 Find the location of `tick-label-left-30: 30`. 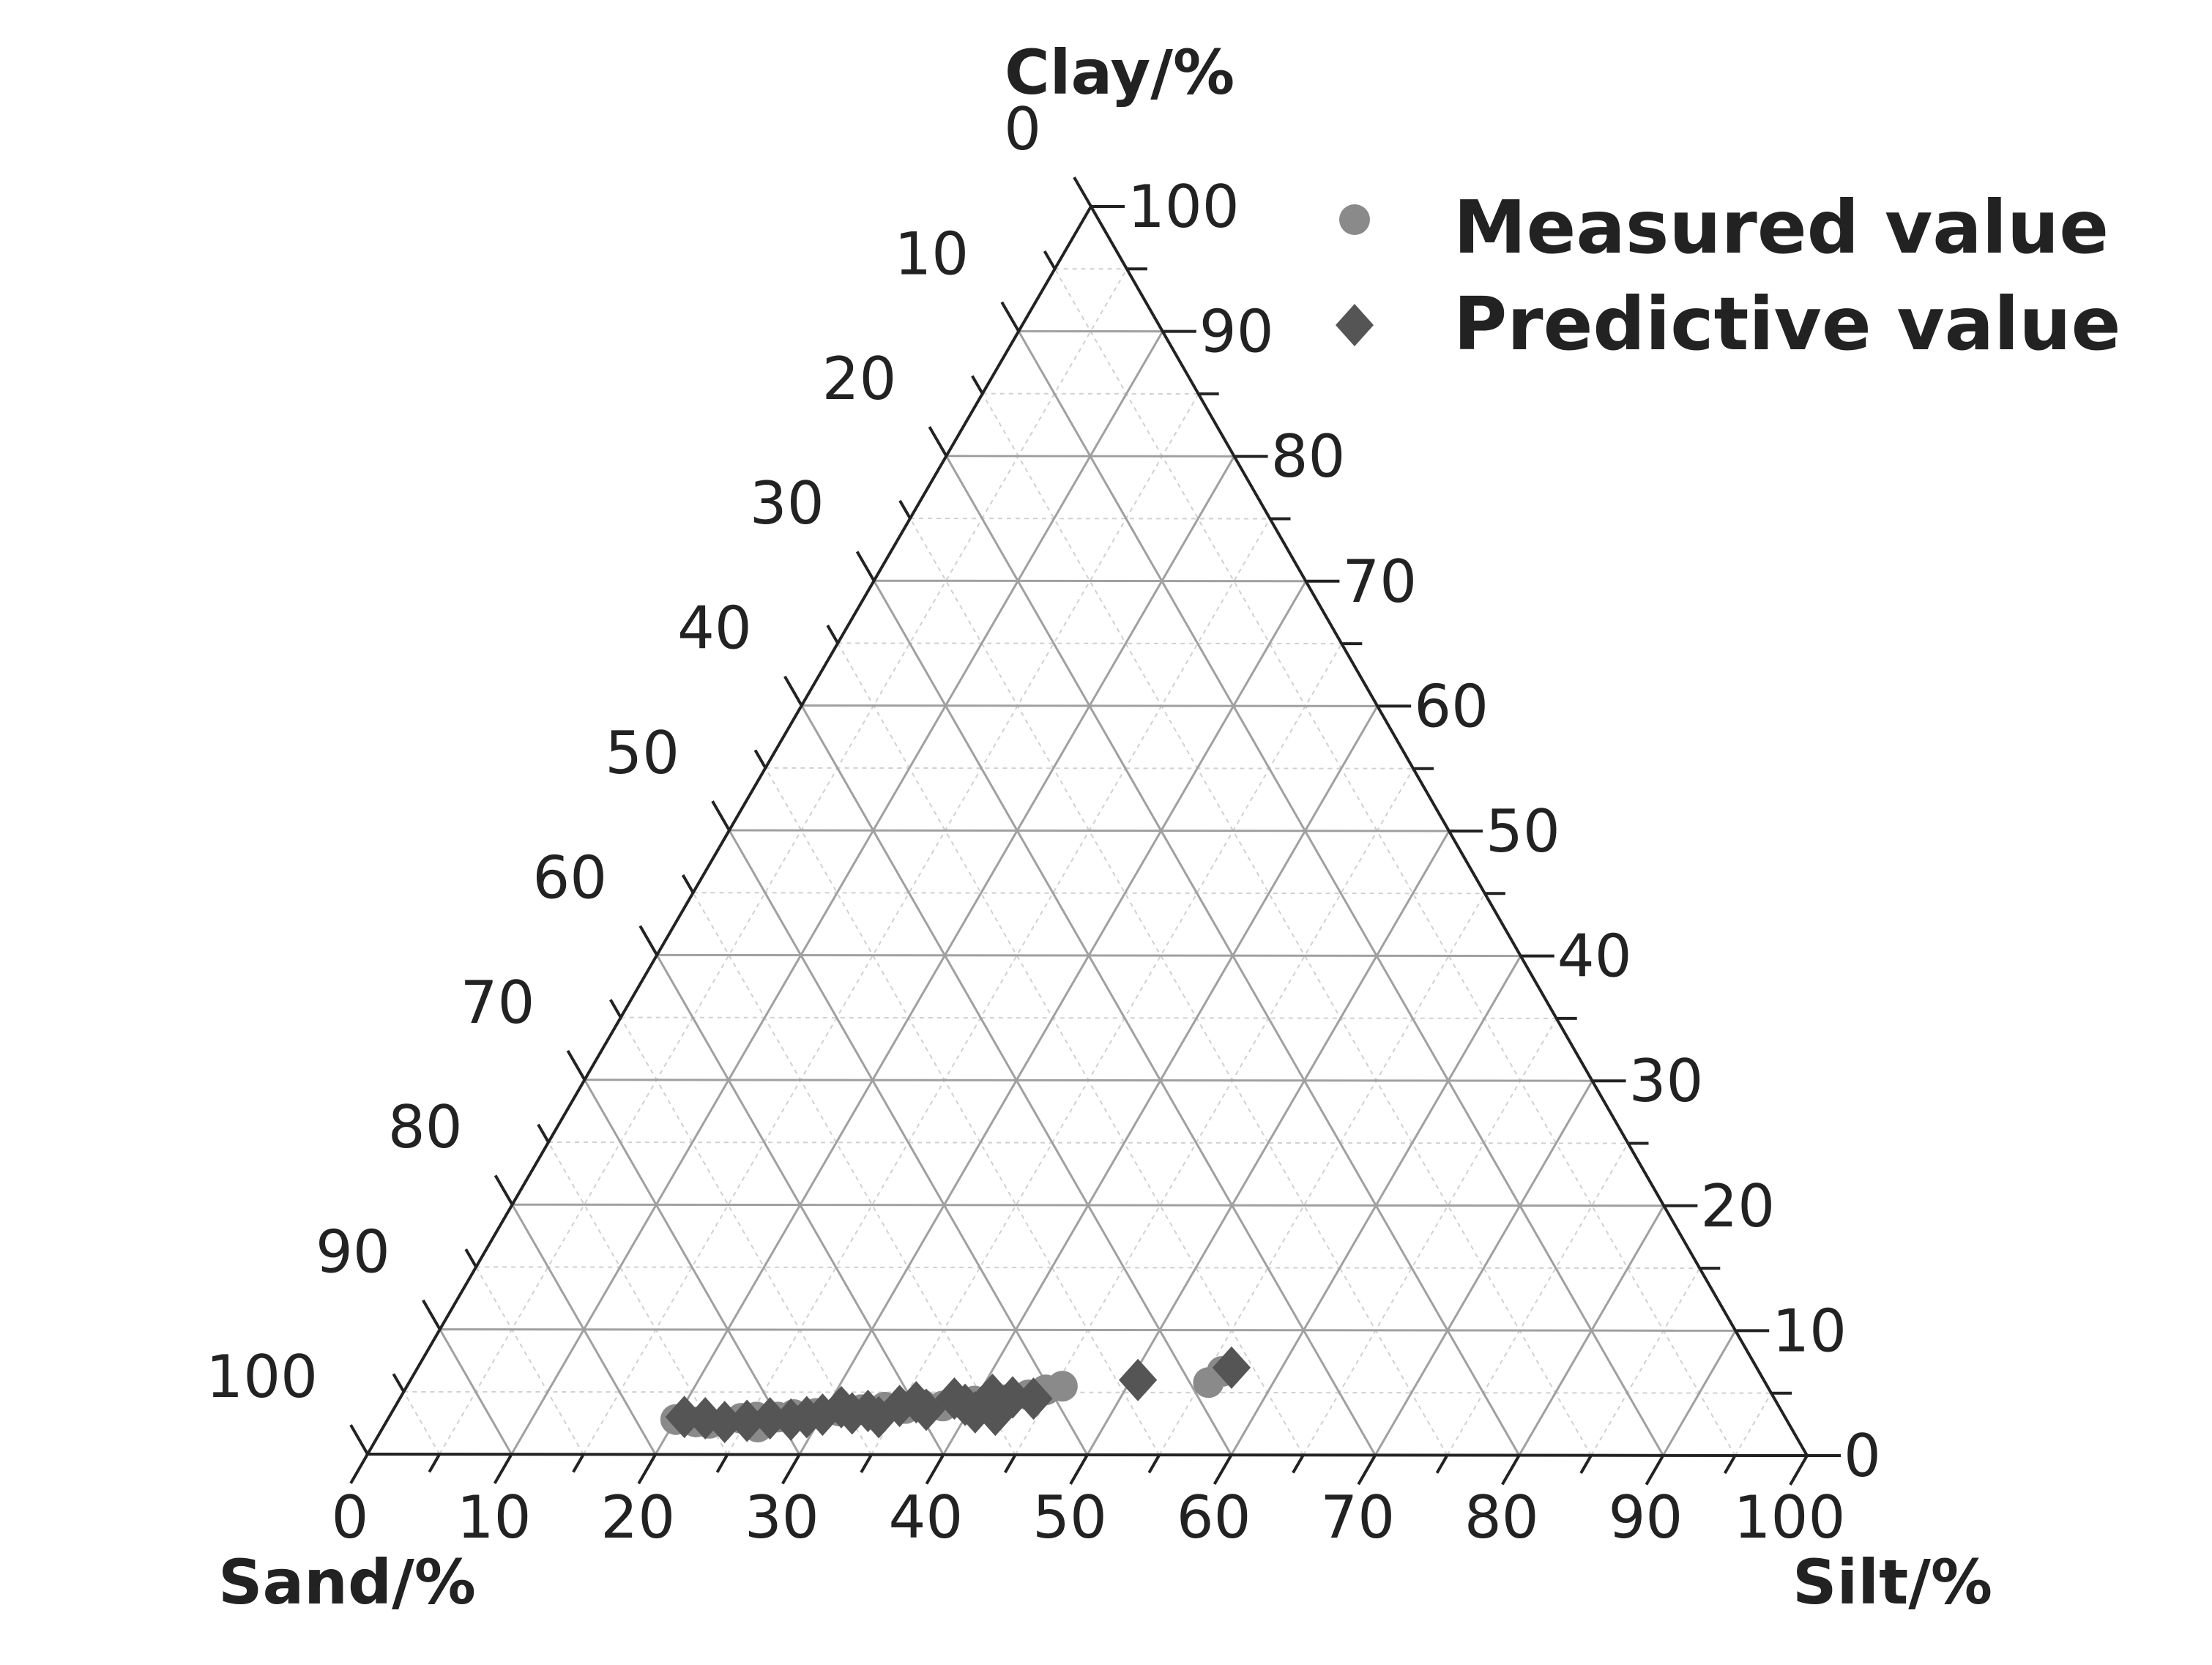

tick-label-left-30: 30 is located at coordinates (787, 503).